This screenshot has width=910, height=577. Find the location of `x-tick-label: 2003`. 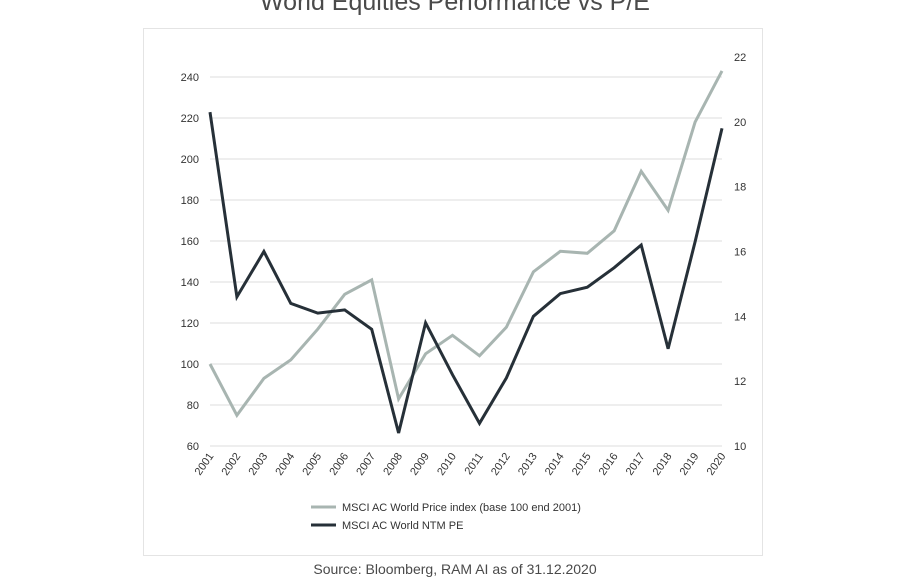

x-tick-label: 2003 is located at coordinates (258, 464).